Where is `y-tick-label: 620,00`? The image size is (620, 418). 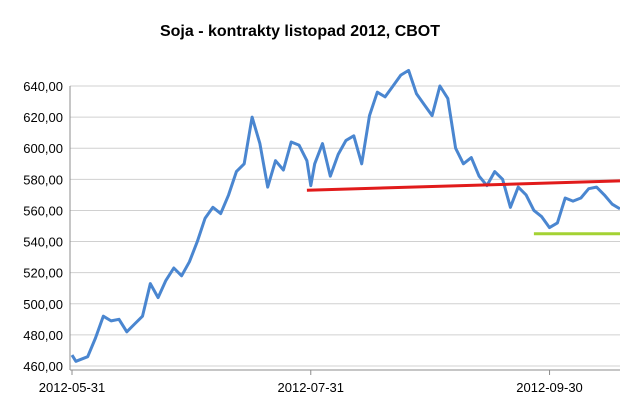
y-tick-label: 620,00 is located at coordinates (43, 117).